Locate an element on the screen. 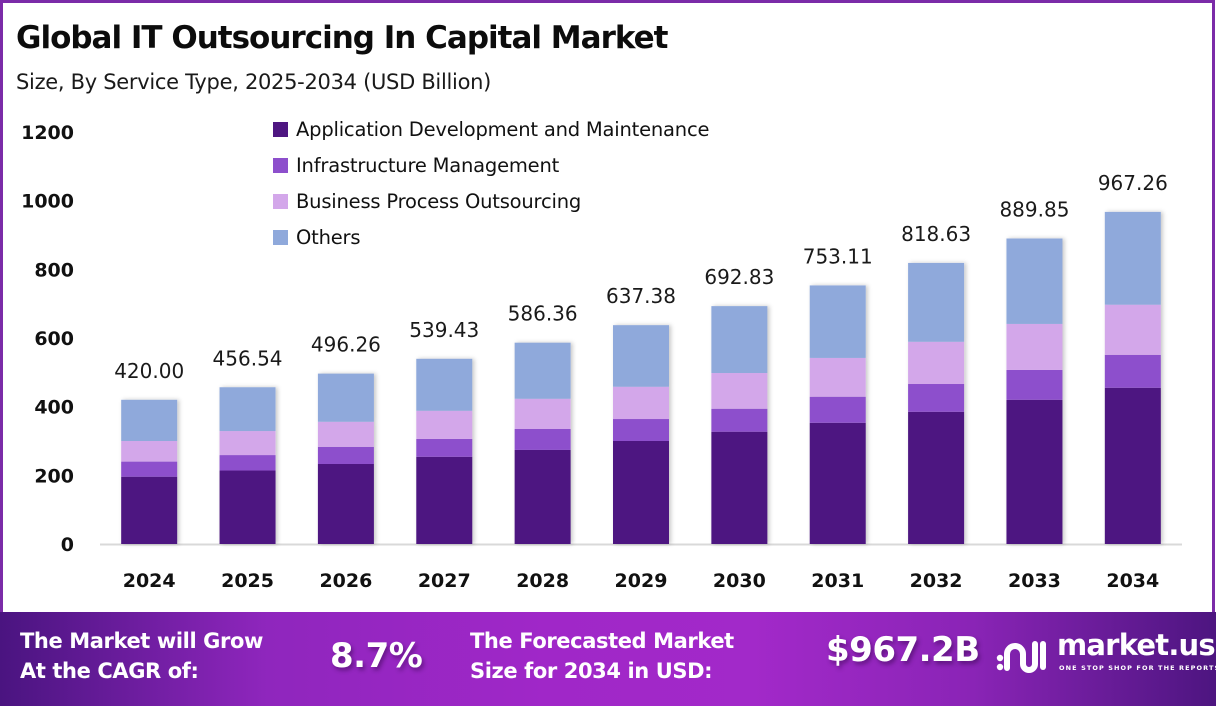  y-tick-label: 200 is located at coordinates (54, 476).